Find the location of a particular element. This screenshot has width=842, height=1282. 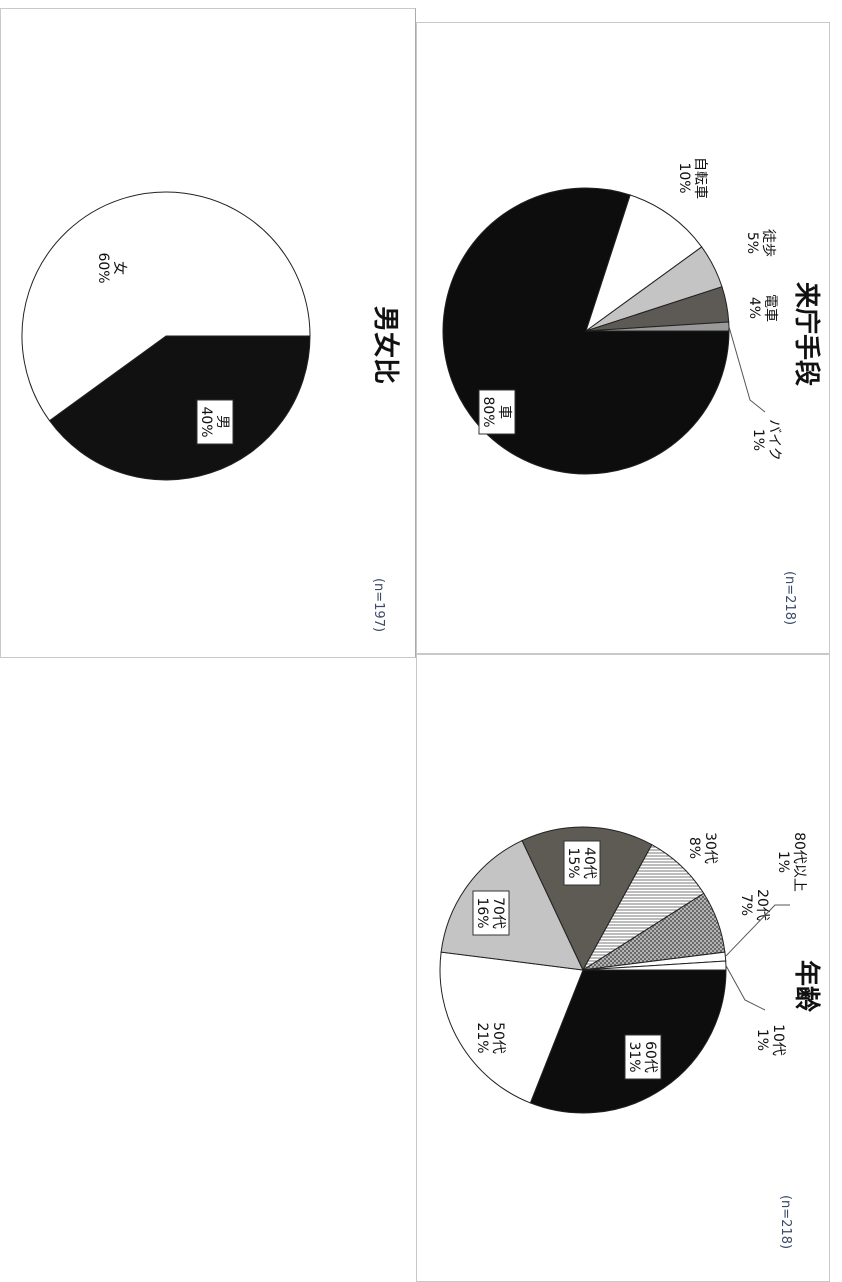

transport-label-4-name: バイク is located at coordinates (774, 440).